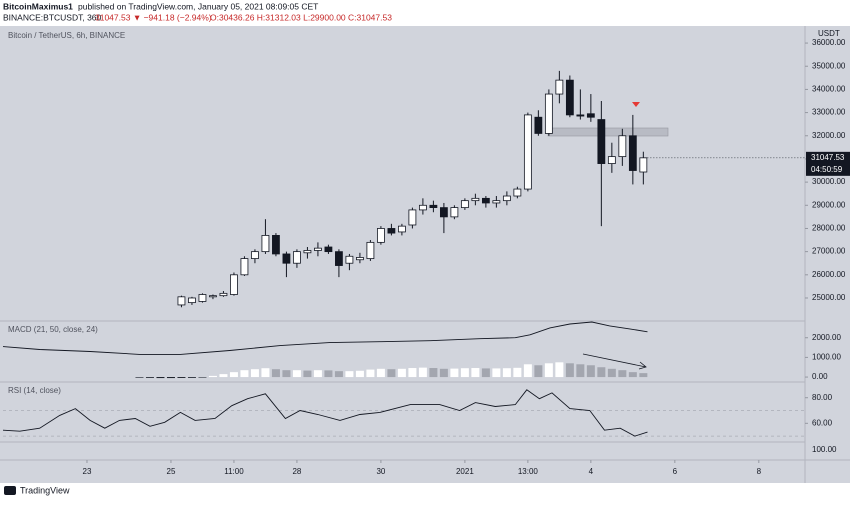  Describe the element at coordinates (465, 471) in the screenshot. I see `x-tick-label: 2021` at that location.